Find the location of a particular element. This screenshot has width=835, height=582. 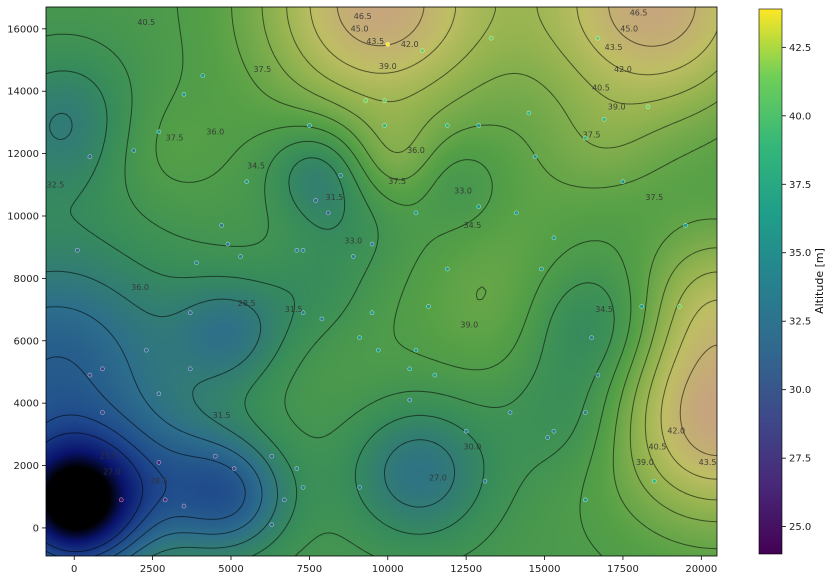

colorbar-tick-label: 37.5 is located at coordinates (800, 185).